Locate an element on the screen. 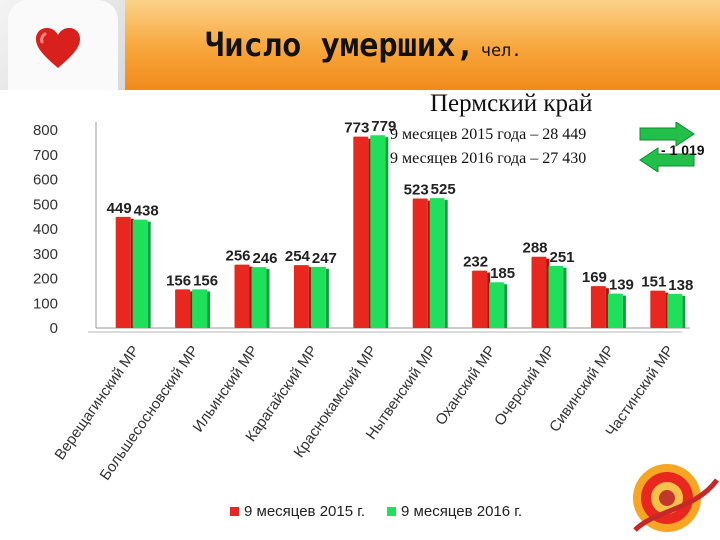  data-label-2015: 169 is located at coordinates (594, 277).